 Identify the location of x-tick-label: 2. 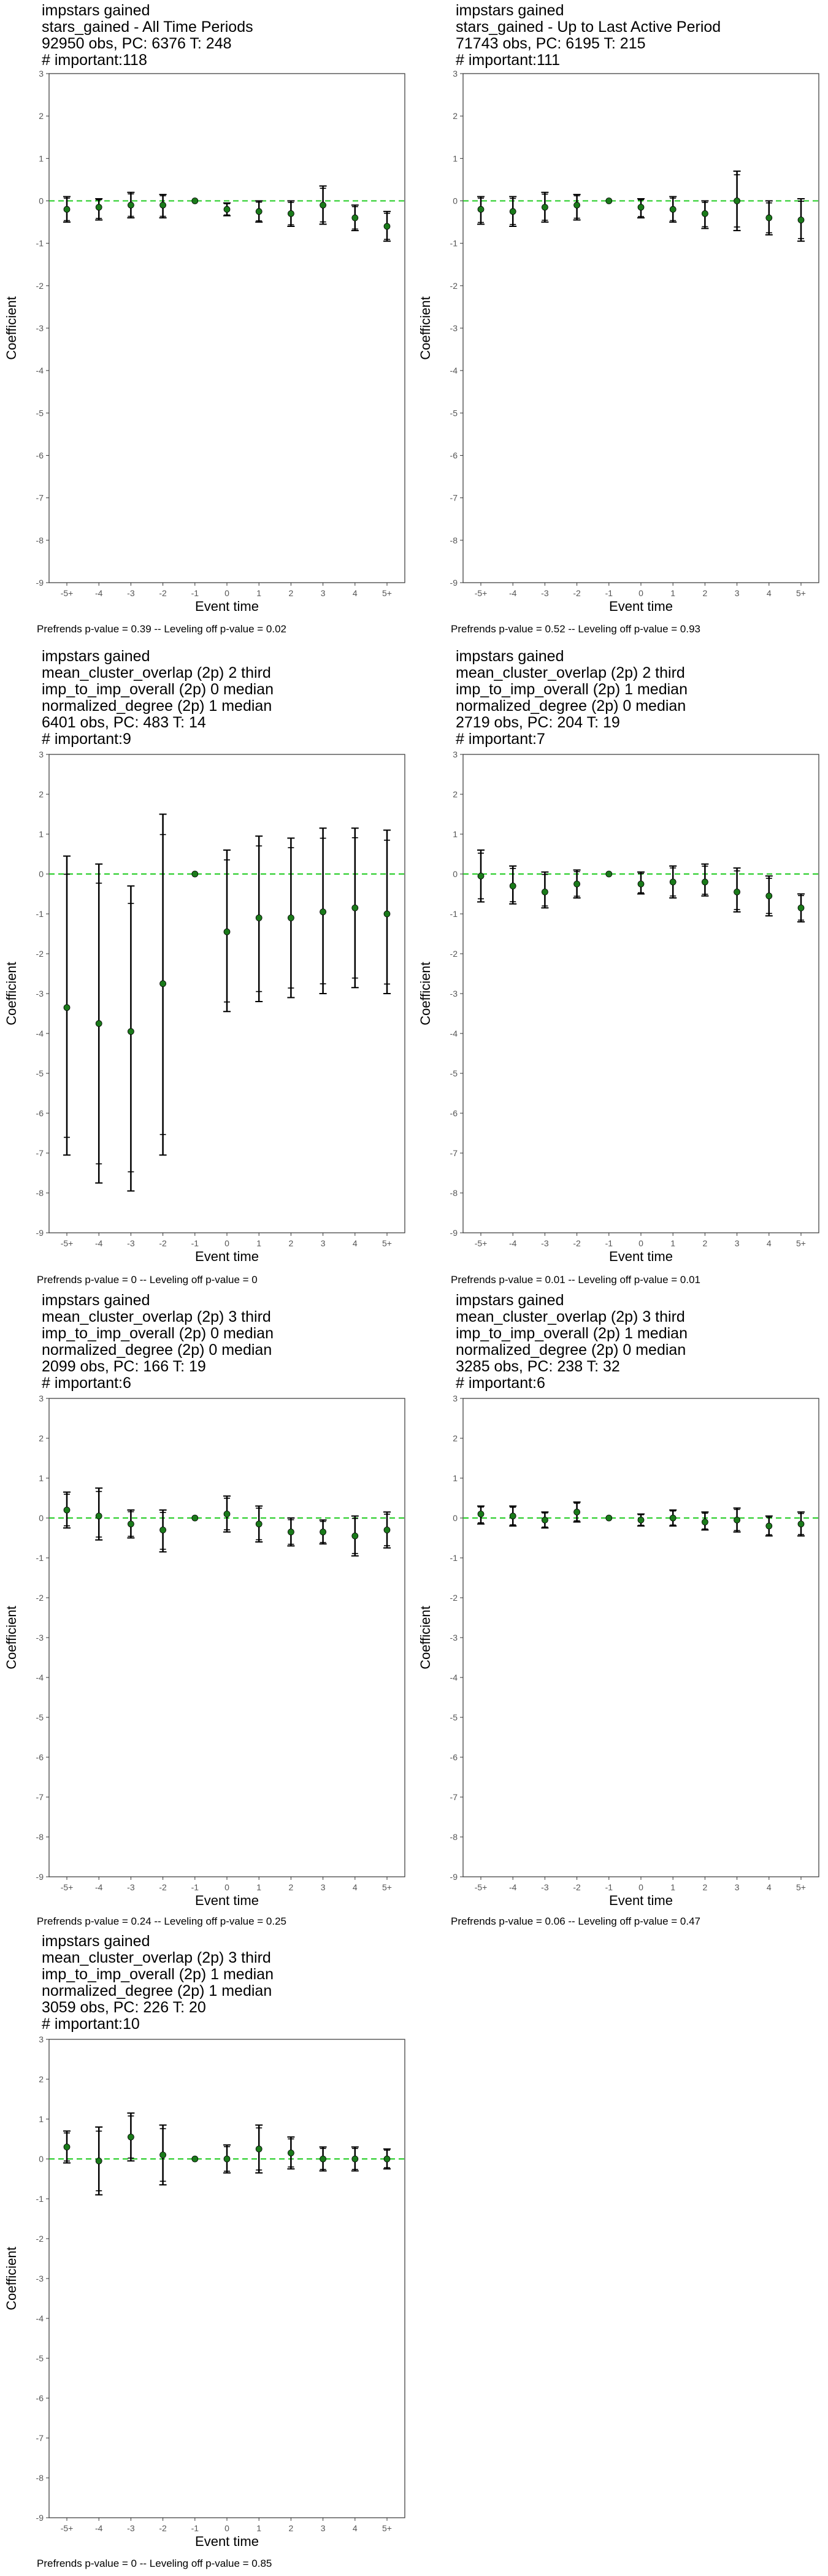
(291, 2528).